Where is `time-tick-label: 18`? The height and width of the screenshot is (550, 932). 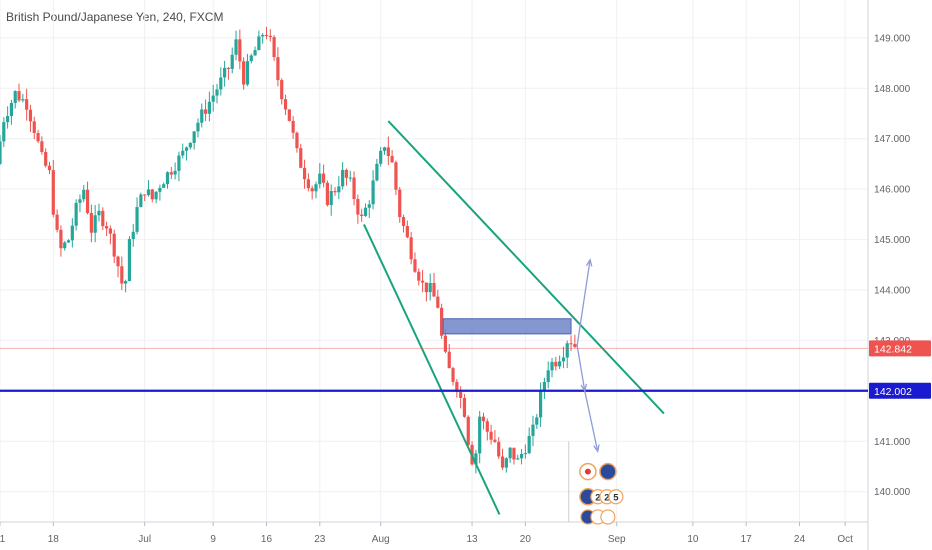 time-tick-label: 18 is located at coordinates (54, 539).